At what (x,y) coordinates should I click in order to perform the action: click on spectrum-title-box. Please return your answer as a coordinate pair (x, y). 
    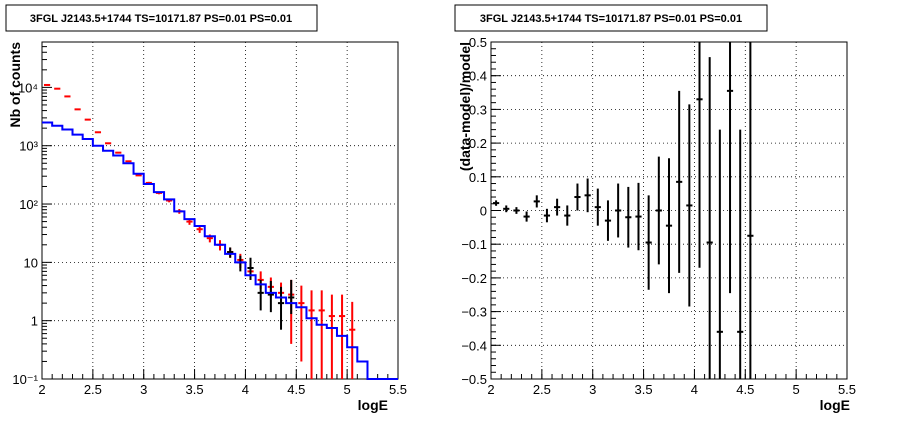
    Looking at the image, I should click on (161, 18).